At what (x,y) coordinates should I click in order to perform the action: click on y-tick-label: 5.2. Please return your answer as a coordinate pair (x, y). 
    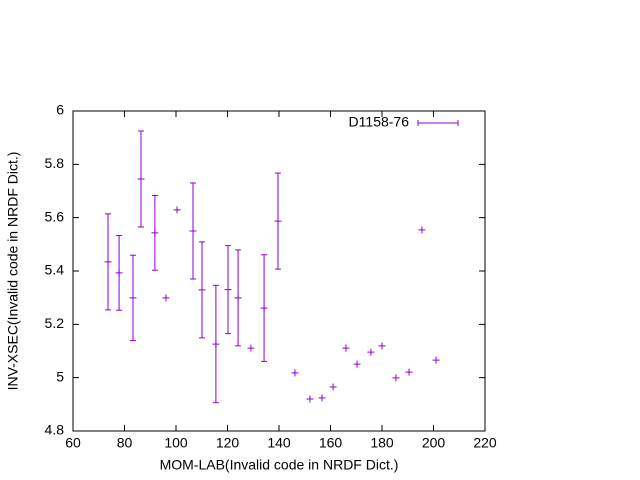
    Looking at the image, I should click on (55, 323).